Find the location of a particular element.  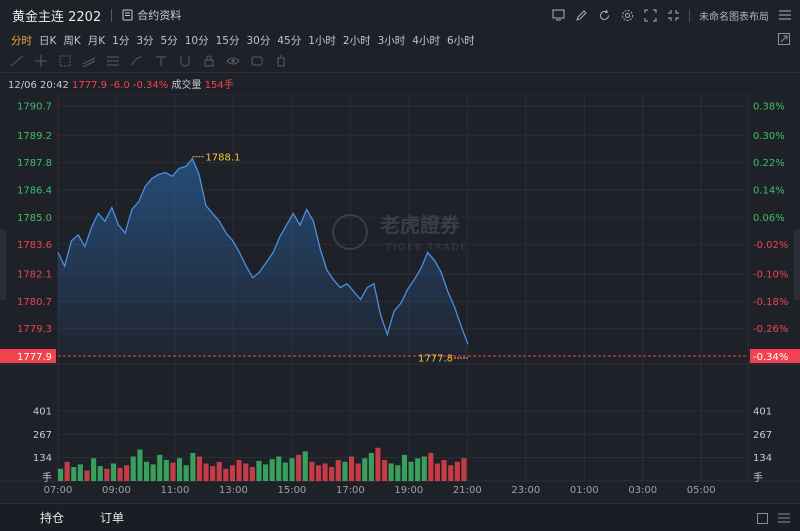

period-tab: 日K is located at coordinates (48, 40).